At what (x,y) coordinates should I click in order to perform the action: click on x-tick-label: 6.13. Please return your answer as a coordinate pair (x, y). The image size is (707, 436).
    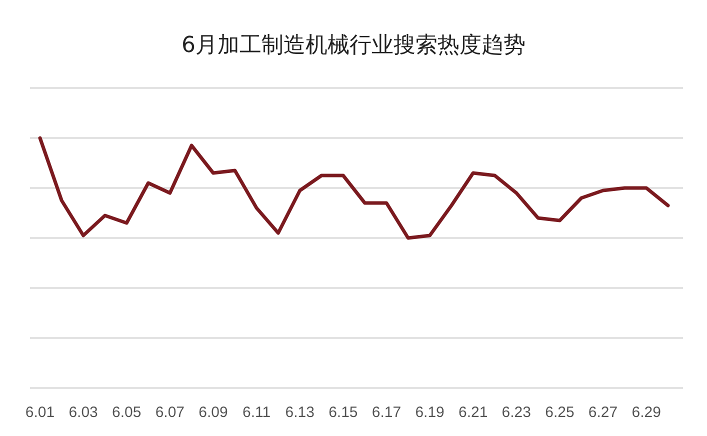
    Looking at the image, I should click on (299, 412).